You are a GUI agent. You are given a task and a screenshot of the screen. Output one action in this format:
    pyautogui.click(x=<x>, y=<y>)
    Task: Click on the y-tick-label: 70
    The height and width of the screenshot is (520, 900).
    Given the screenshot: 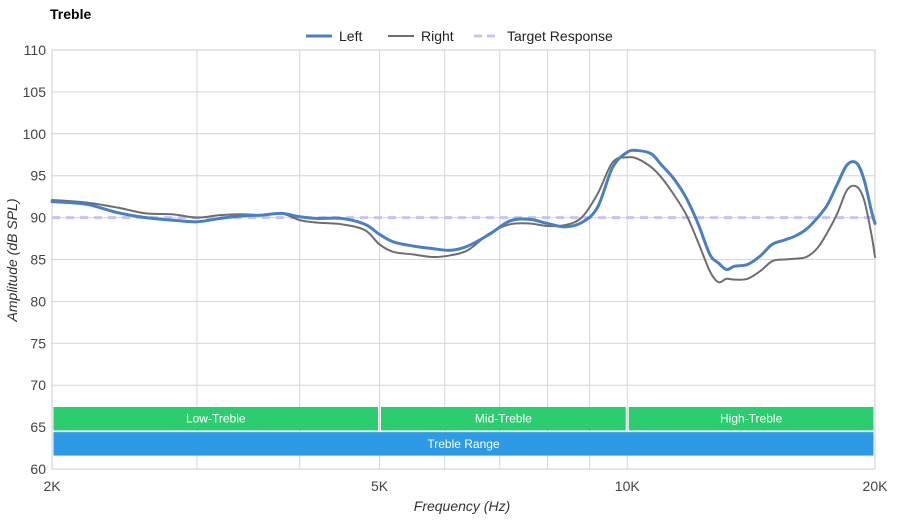 What is the action you would take?
    pyautogui.click(x=38, y=385)
    